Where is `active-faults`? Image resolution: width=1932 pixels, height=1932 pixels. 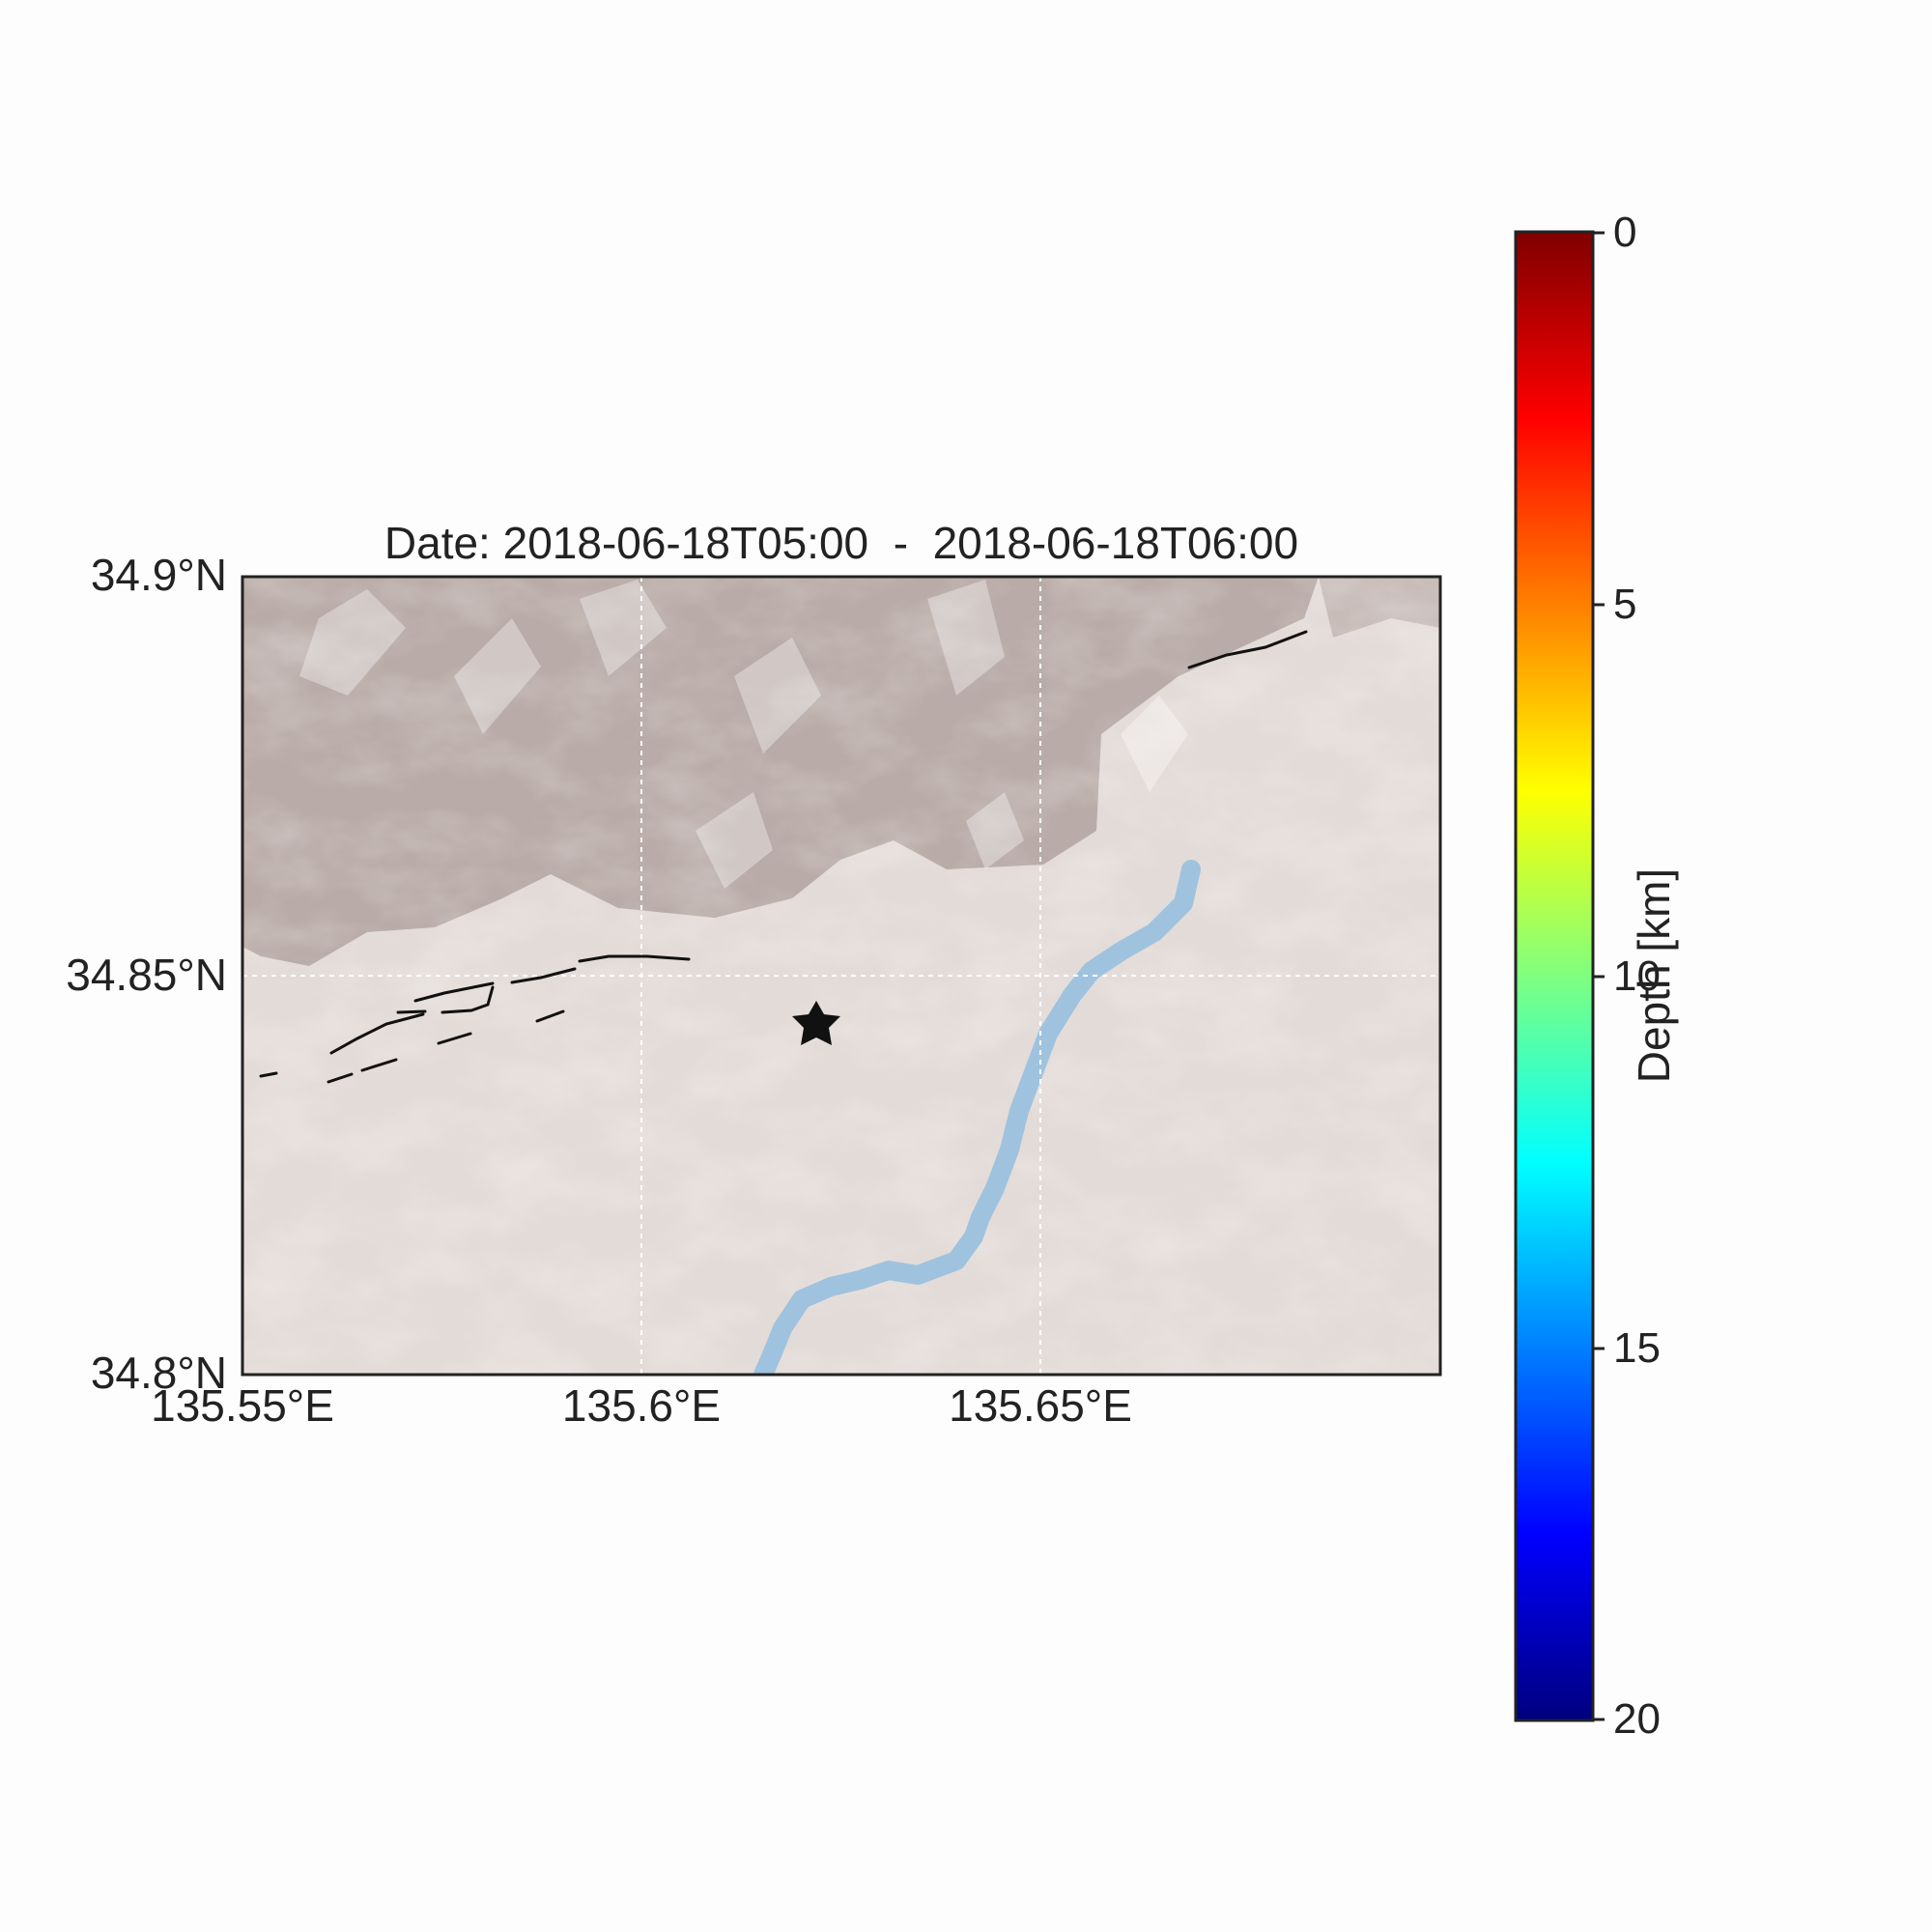 active-faults is located at coordinates (783, 857).